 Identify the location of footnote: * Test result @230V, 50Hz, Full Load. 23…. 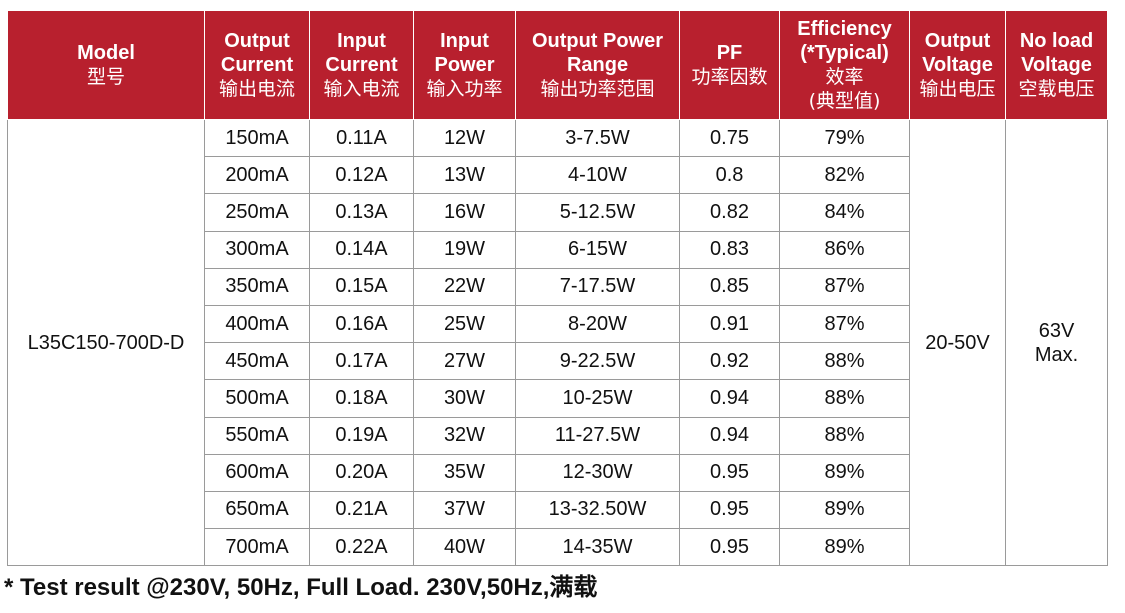
(300, 584).